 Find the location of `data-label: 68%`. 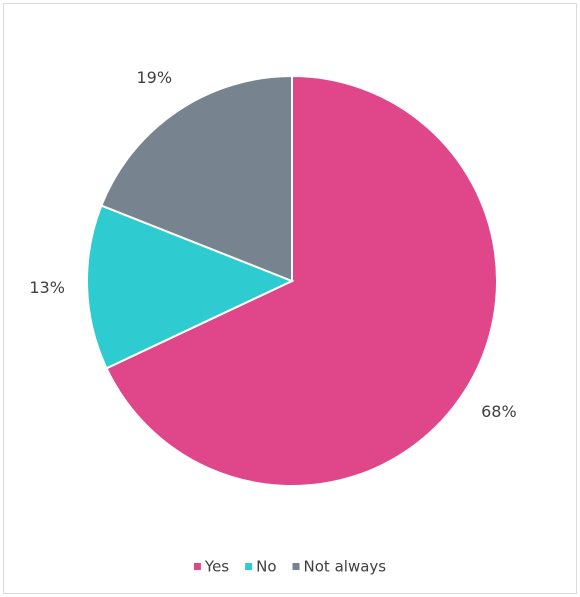

data-label: 68% is located at coordinates (499, 411).